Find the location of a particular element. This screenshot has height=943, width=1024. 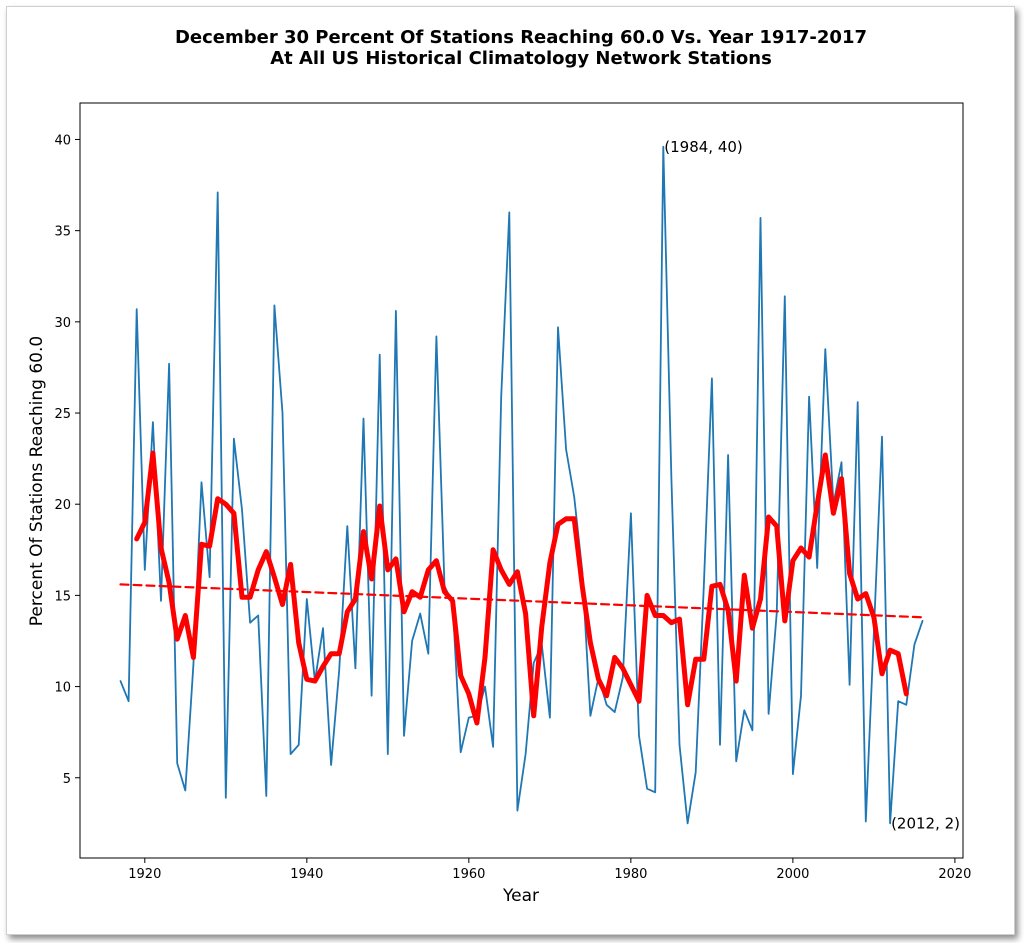

x-axis-label: Year is located at coordinates (520, 896).